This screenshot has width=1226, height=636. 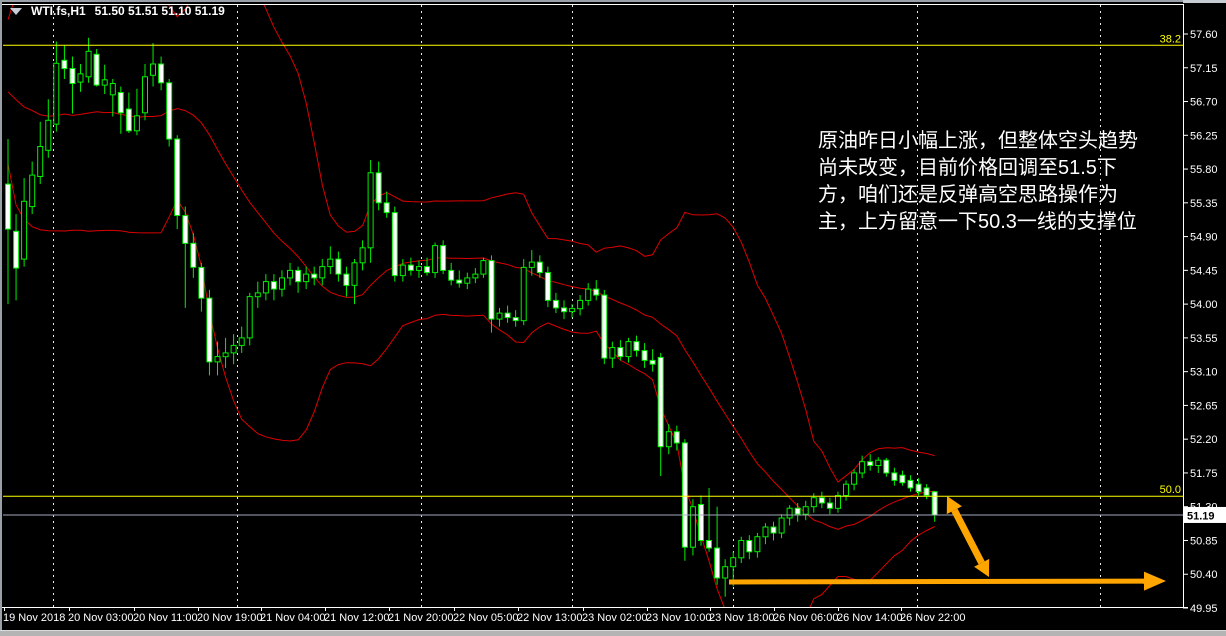 I want to click on price-axis-top-edge, so click(x=1204, y=1).